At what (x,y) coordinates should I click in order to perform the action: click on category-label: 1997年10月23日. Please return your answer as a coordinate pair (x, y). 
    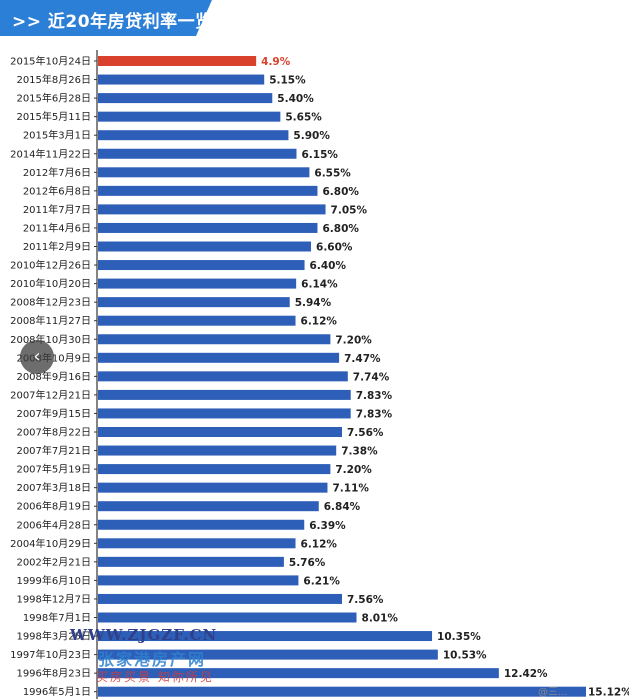
    Looking at the image, I should click on (50, 654).